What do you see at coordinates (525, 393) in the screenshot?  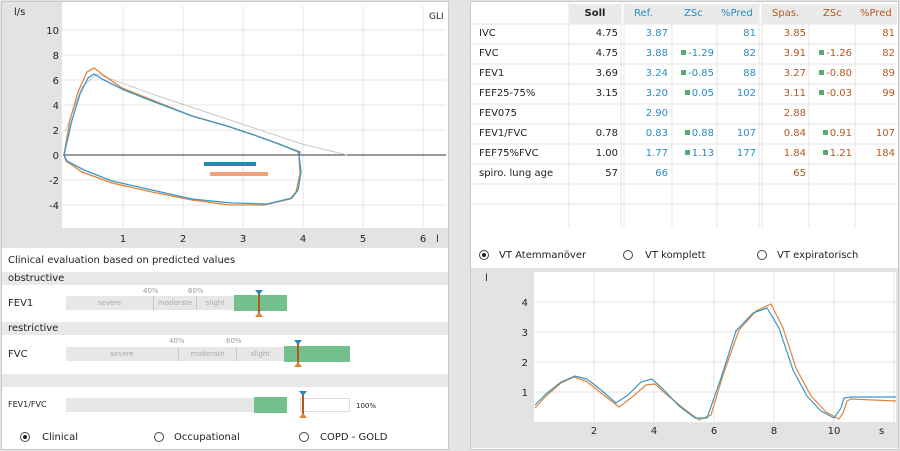 I see `vt-y-tick: 1` at bounding box center [525, 393].